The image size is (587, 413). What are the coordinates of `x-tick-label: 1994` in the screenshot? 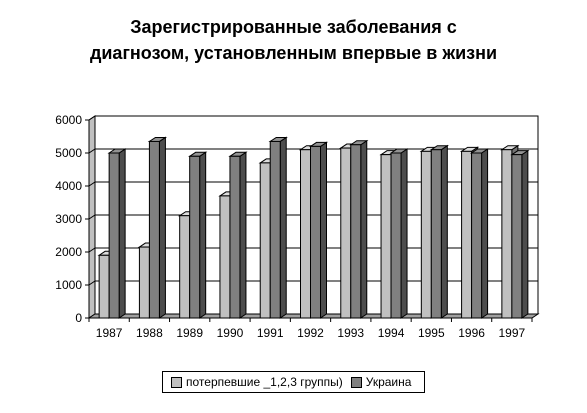 It's located at (391, 333).